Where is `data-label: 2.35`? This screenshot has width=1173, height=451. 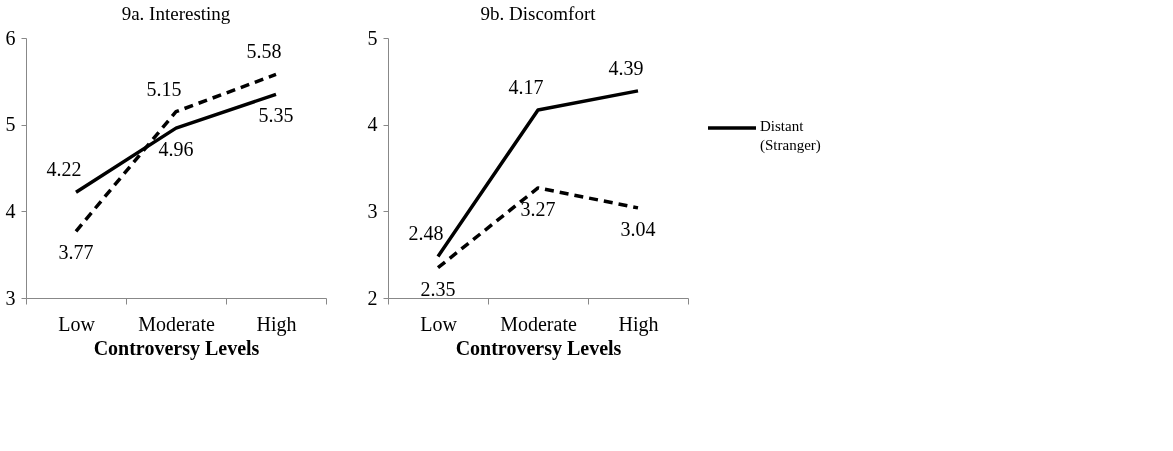
data-label: 2.35 is located at coordinates (438, 288).